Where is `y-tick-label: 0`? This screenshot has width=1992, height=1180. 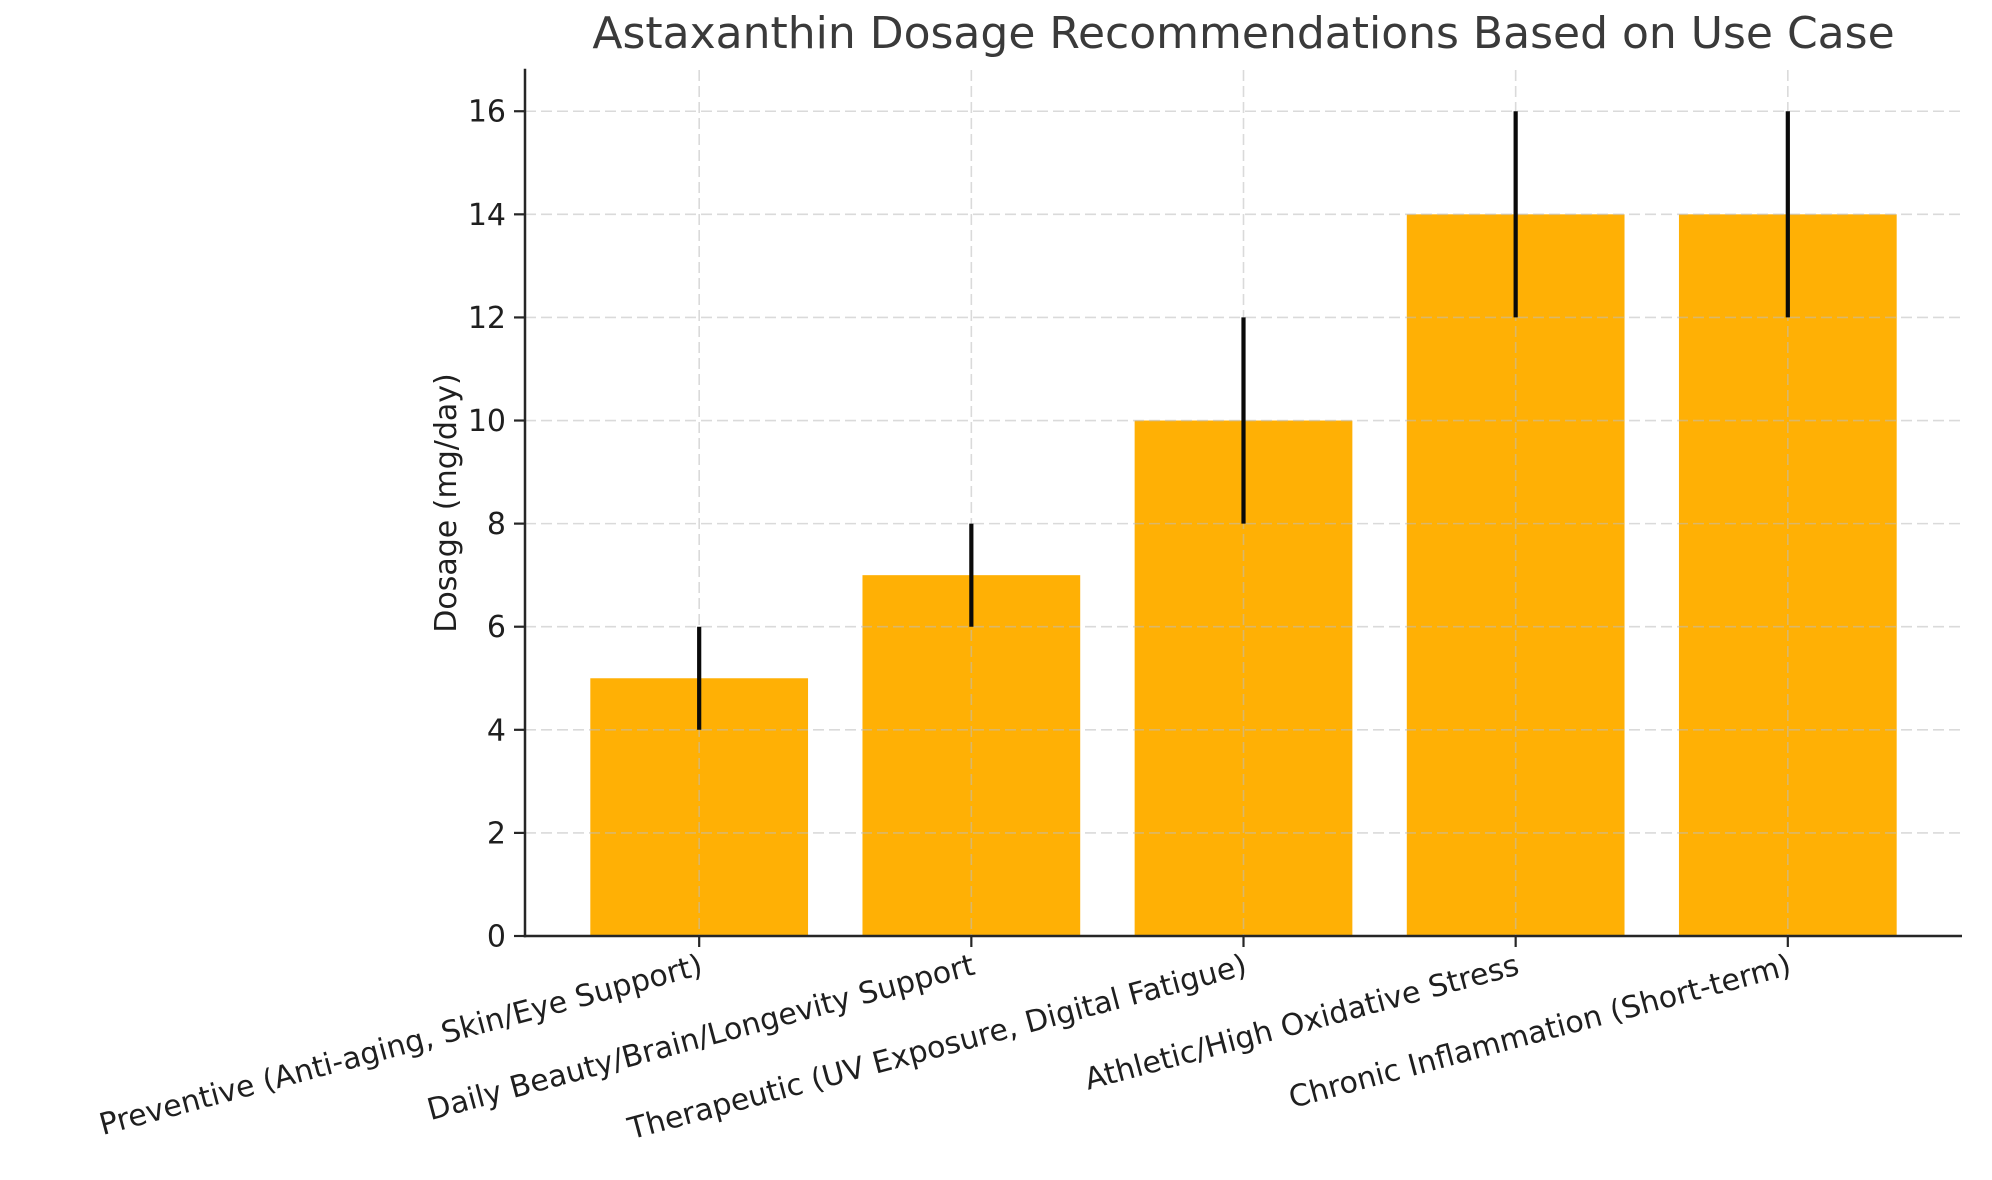
y-tick-label: 0 is located at coordinates (496, 937).